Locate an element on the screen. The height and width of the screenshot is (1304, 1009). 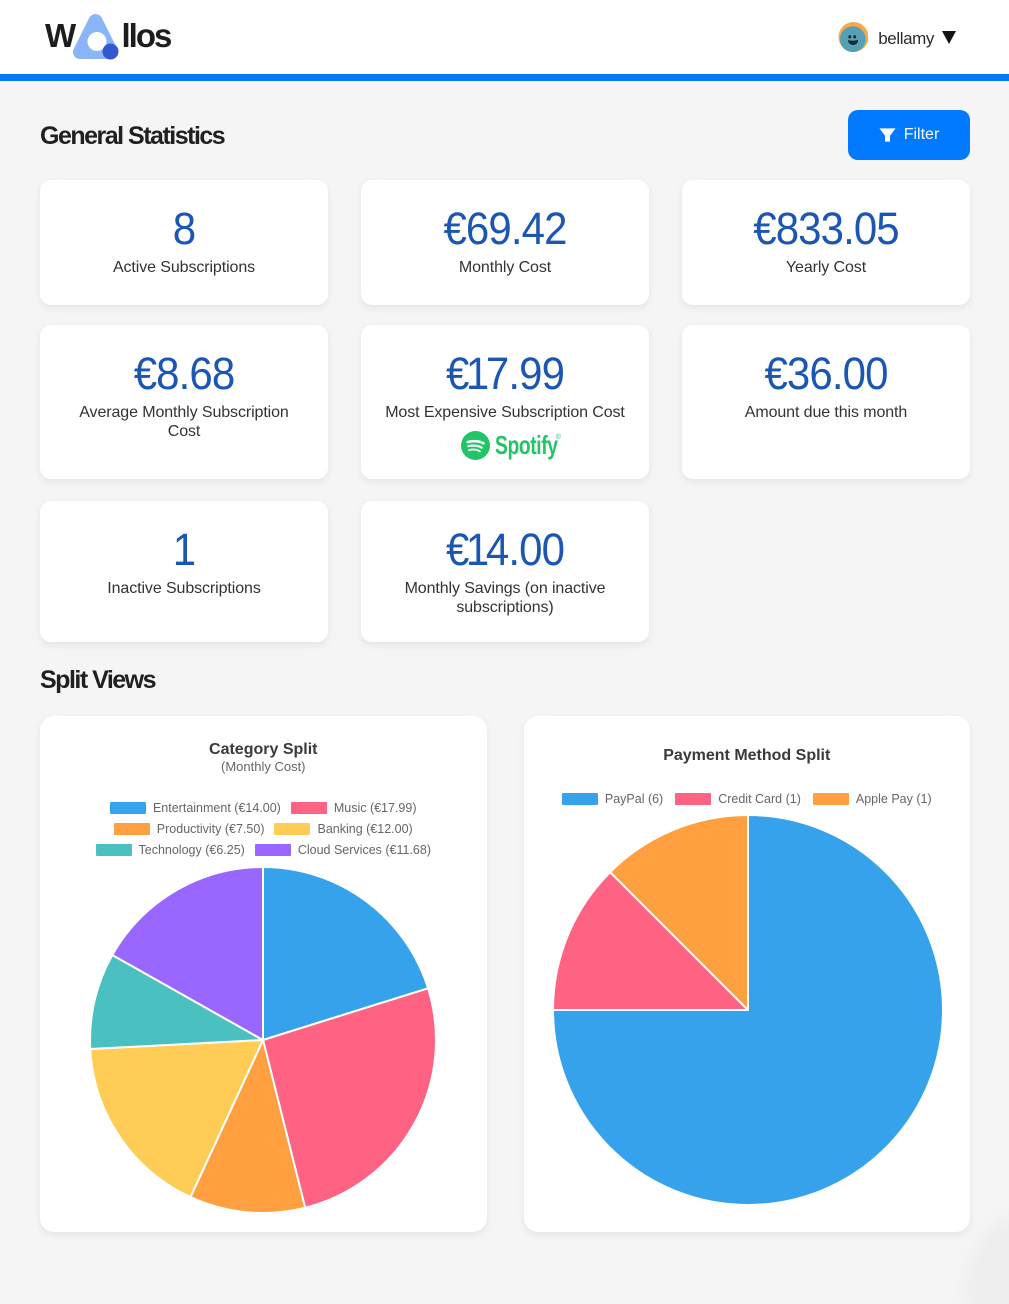
svg-text: W is located at coordinates (61, 35).